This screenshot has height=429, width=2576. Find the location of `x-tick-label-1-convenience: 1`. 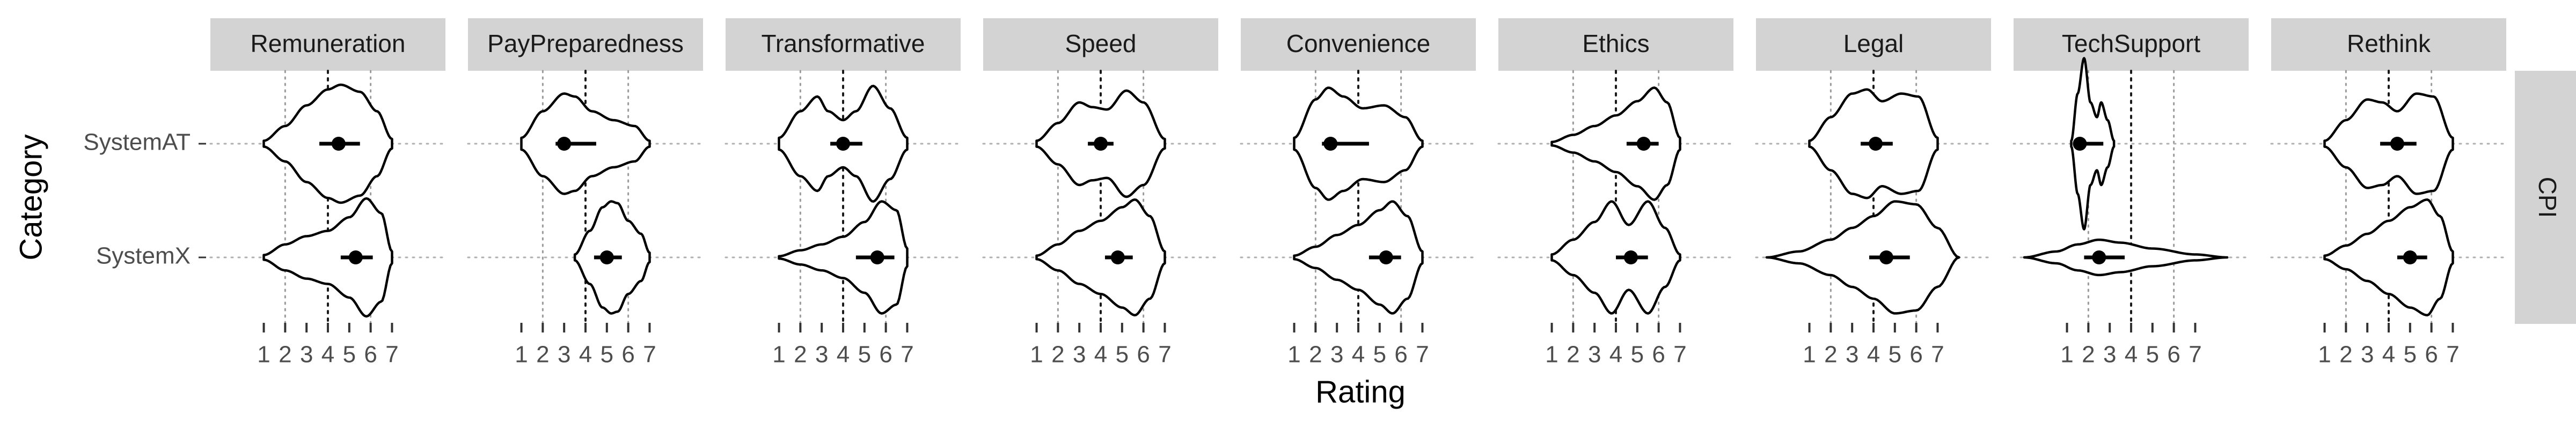

x-tick-label-1-convenience: 1 is located at coordinates (1293, 355).